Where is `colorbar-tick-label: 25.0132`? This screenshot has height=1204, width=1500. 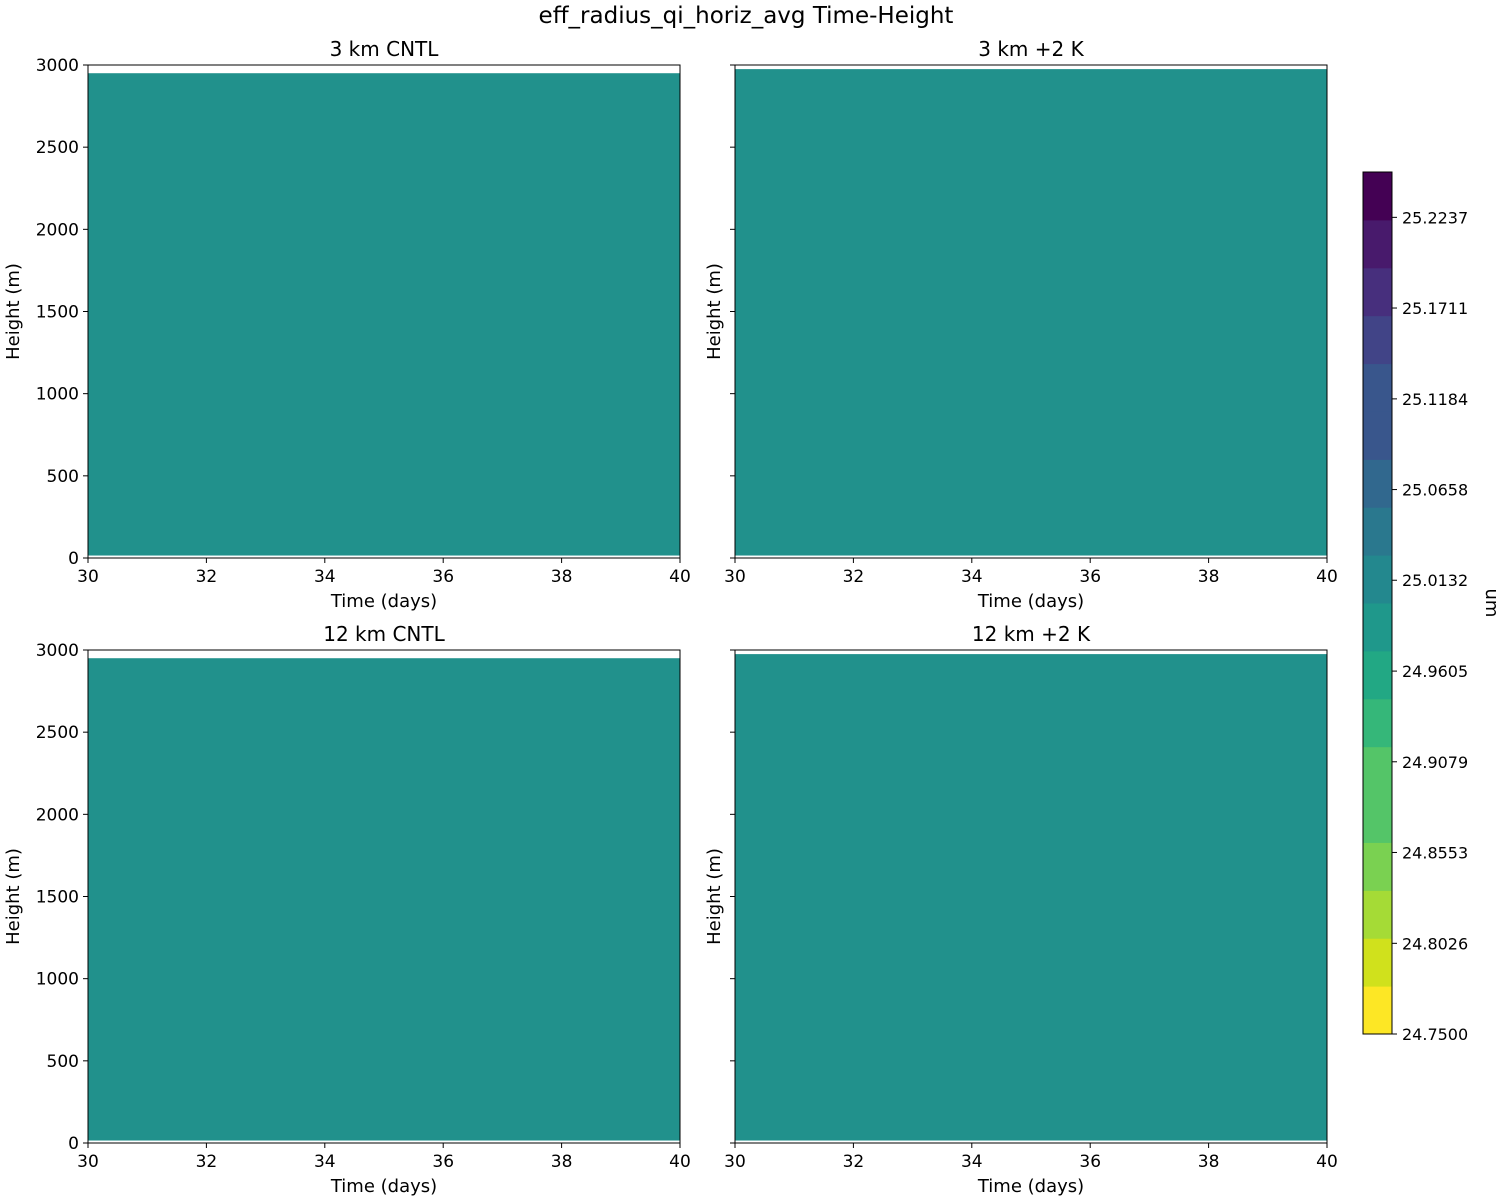
colorbar-tick-label: 25.0132 is located at coordinates (1435, 580).